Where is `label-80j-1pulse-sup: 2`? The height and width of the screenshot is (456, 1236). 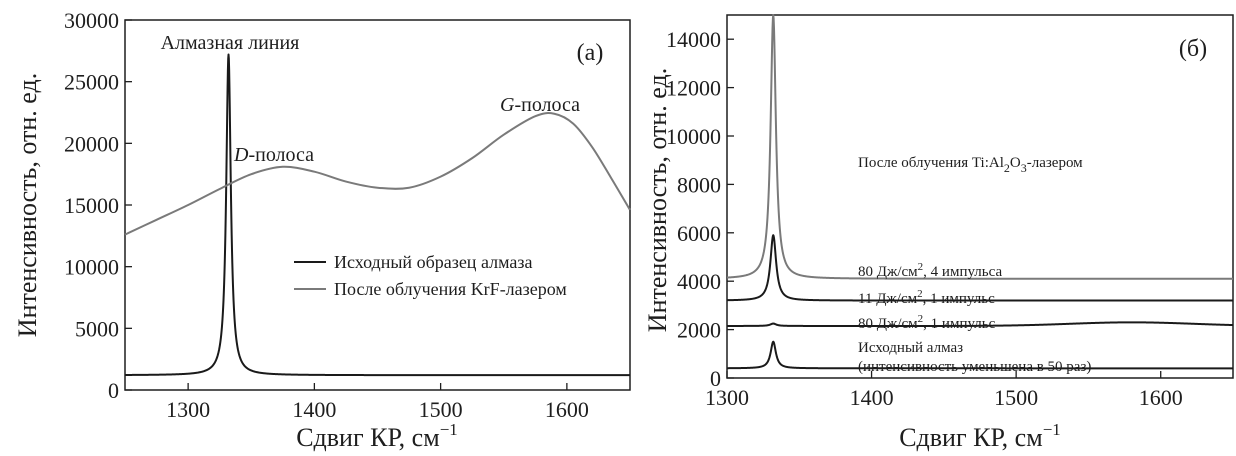 label-80j-1pulse-sup: 2 is located at coordinates (921, 319).